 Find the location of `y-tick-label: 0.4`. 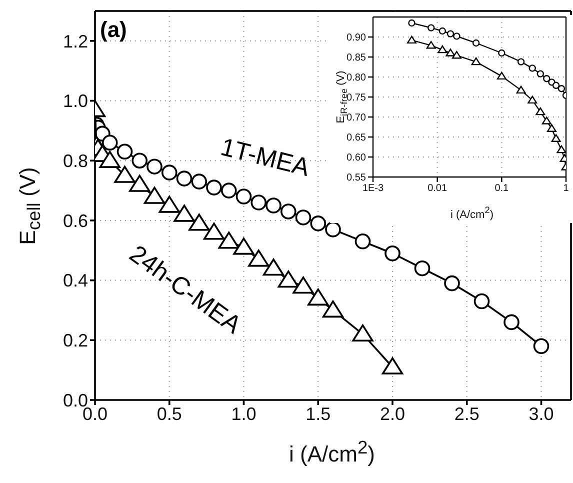

y-tick-label: 0.4 is located at coordinates (75, 280).